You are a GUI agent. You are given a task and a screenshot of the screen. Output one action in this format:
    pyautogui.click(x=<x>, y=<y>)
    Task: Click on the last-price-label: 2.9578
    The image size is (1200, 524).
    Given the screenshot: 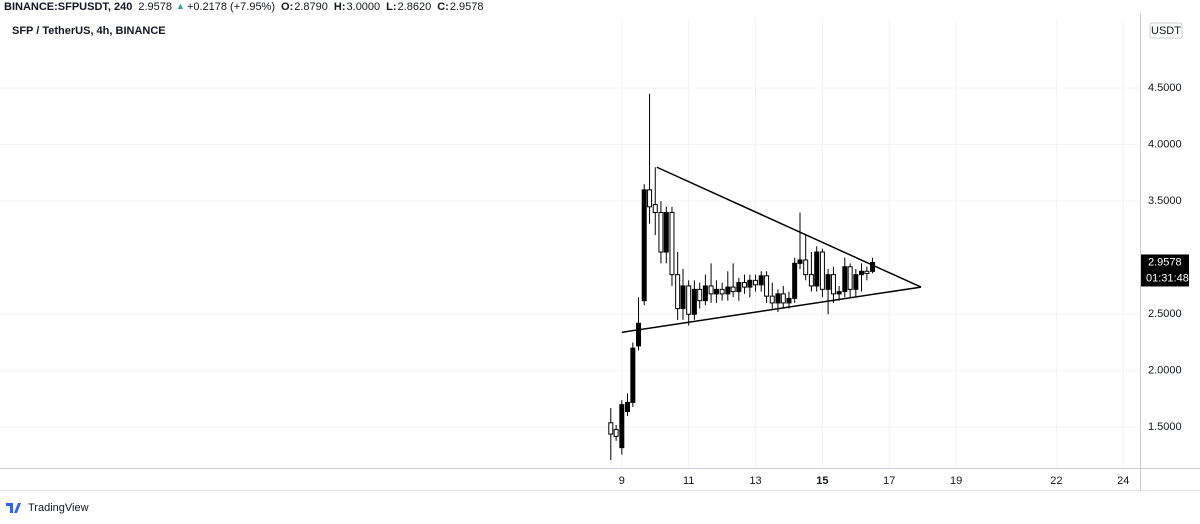 What is the action you would take?
    pyautogui.click(x=1165, y=262)
    